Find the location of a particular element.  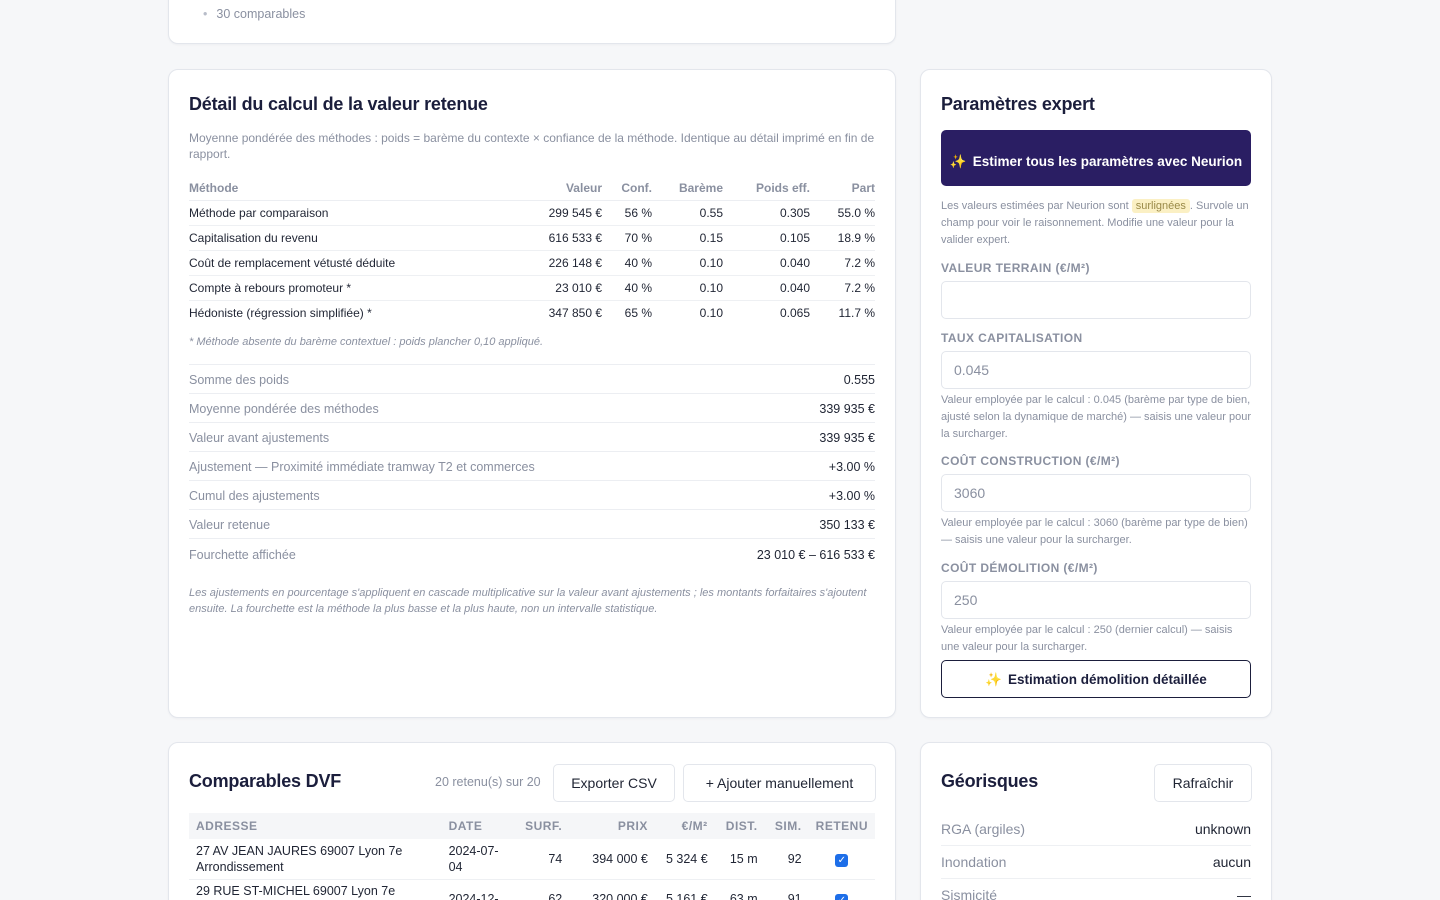

header-similarity: SIM. is located at coordinates (788, 826).